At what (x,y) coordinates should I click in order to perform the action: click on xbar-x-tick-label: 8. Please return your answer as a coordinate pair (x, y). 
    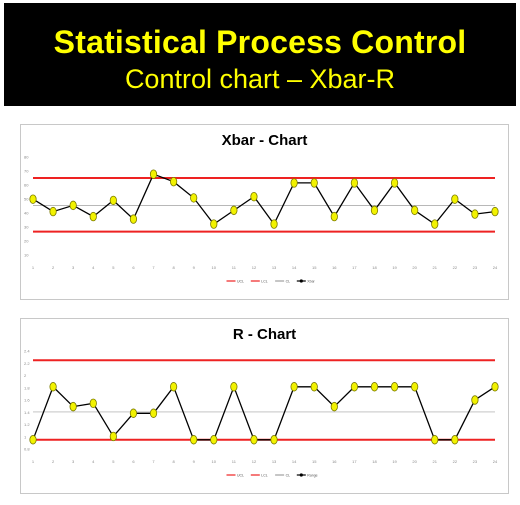
    Looking at the image, I should click on (173, 267).